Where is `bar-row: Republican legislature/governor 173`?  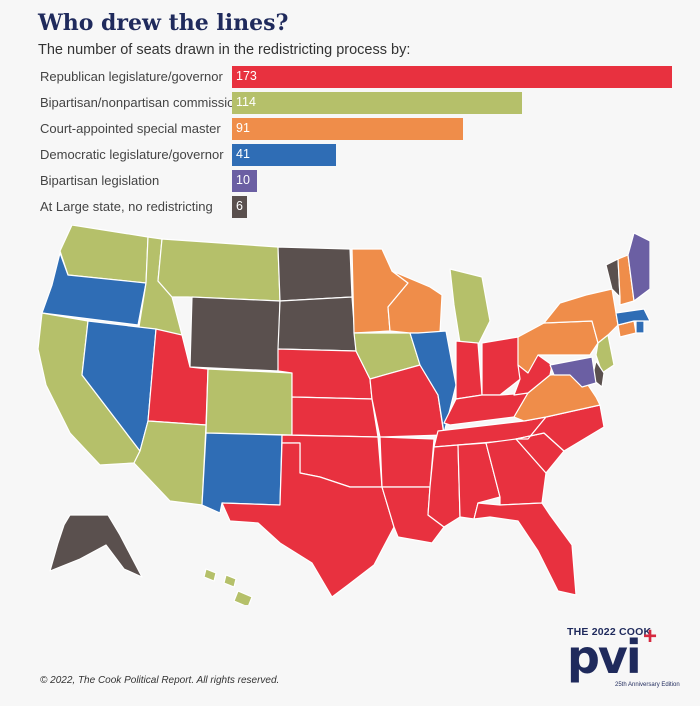
bar-row: Republican legislature/governor 173 is located at coordinates (350, 77).